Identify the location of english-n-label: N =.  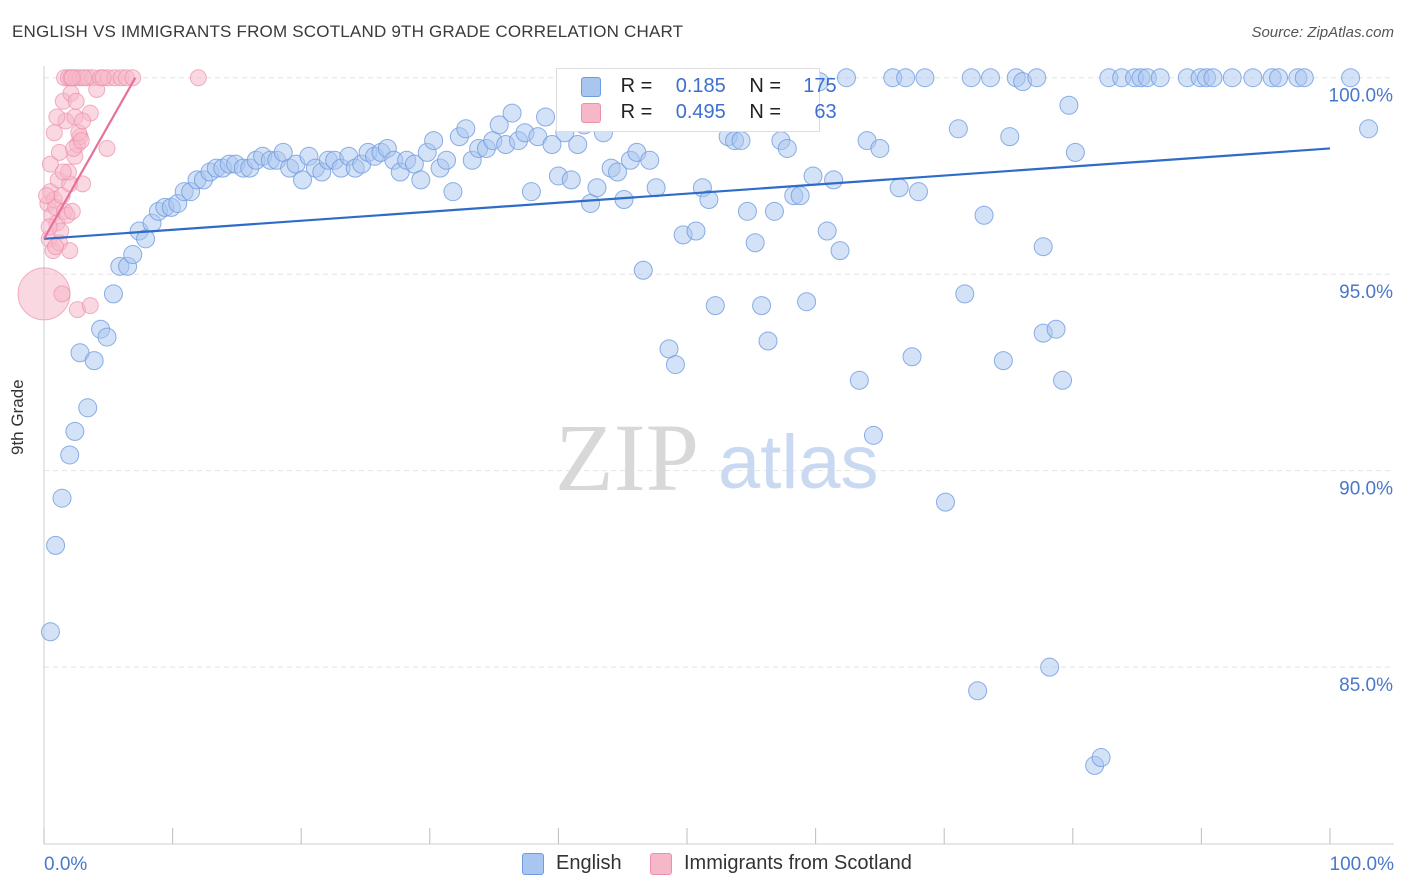
(765, 86).